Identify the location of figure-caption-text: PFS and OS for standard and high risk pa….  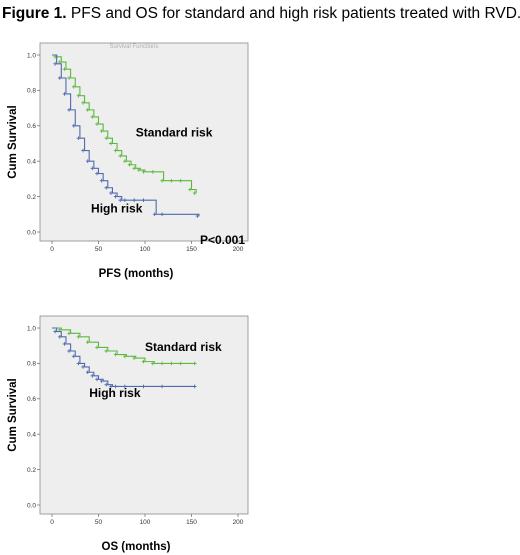
(293, 13).